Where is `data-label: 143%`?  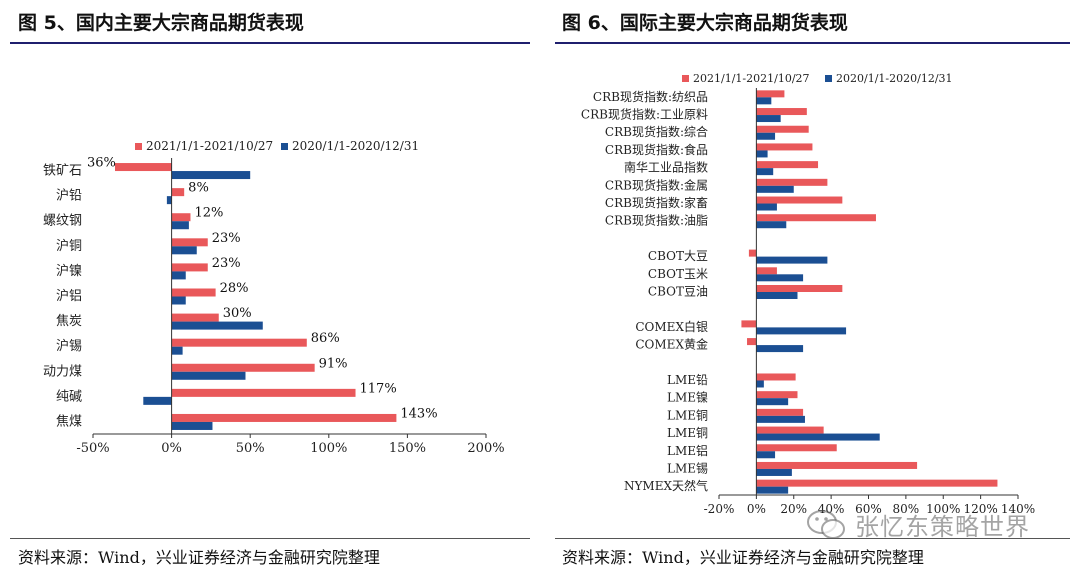 data-label: 143% is located at coordinates (418, 413).